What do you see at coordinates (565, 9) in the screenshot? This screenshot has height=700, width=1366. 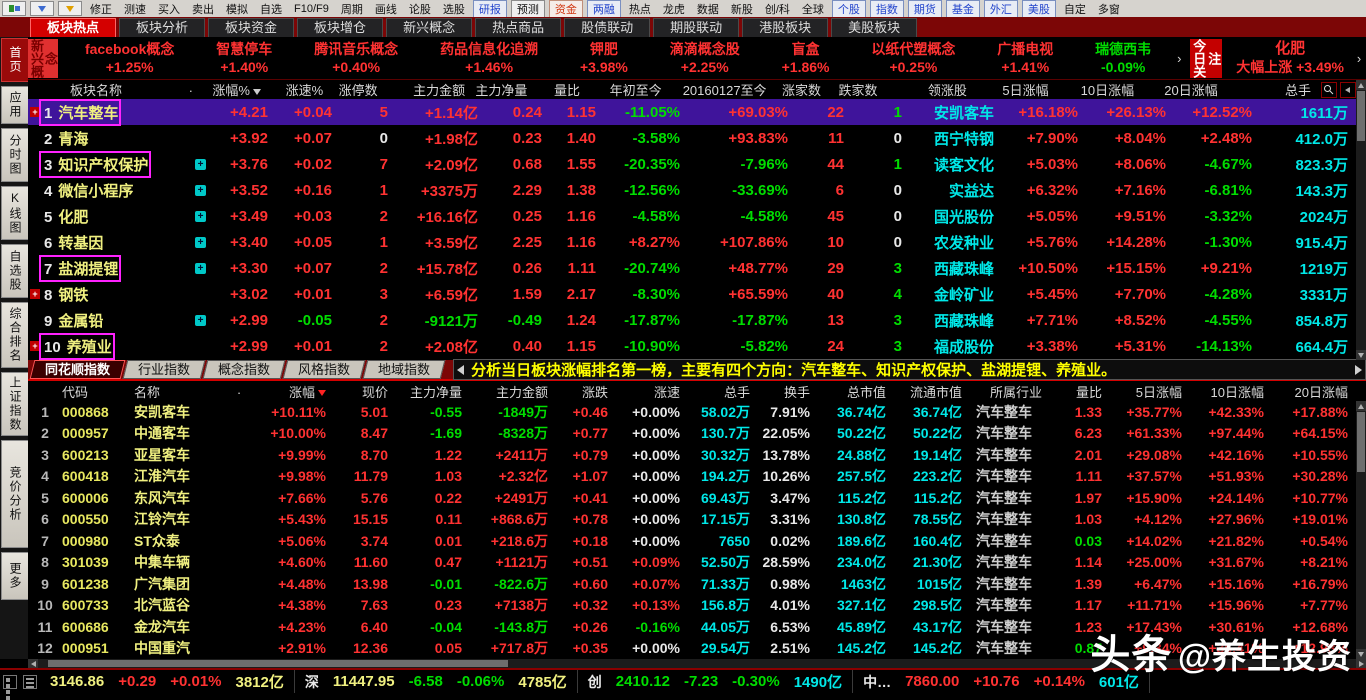 I see `toolbar-item: 资金` at bounding box center [565, 9].